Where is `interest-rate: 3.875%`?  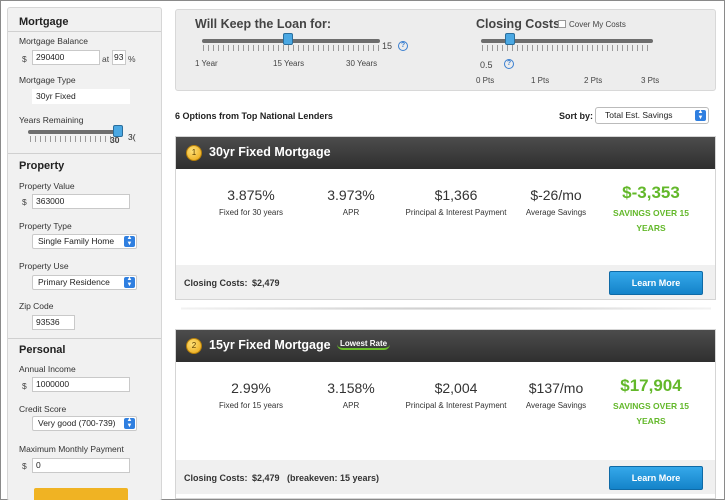
interest-rate: 3.875% is located at coordinates (251, 195).